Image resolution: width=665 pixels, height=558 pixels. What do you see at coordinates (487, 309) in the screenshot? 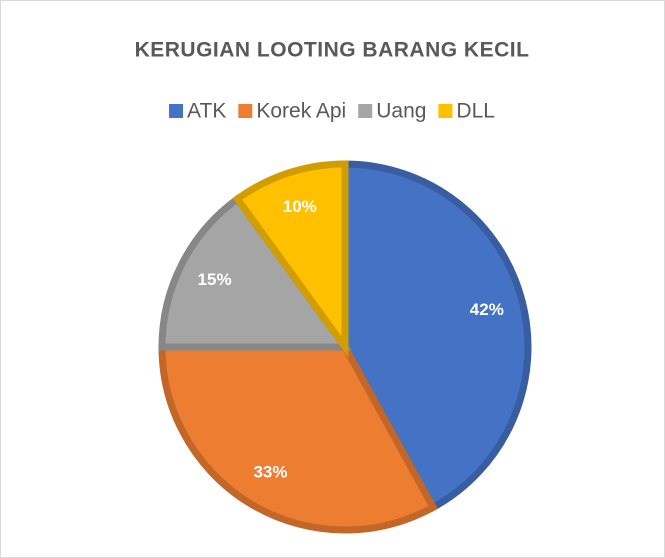
I see `slice-label: 42%` at bounding box center [487, 309].